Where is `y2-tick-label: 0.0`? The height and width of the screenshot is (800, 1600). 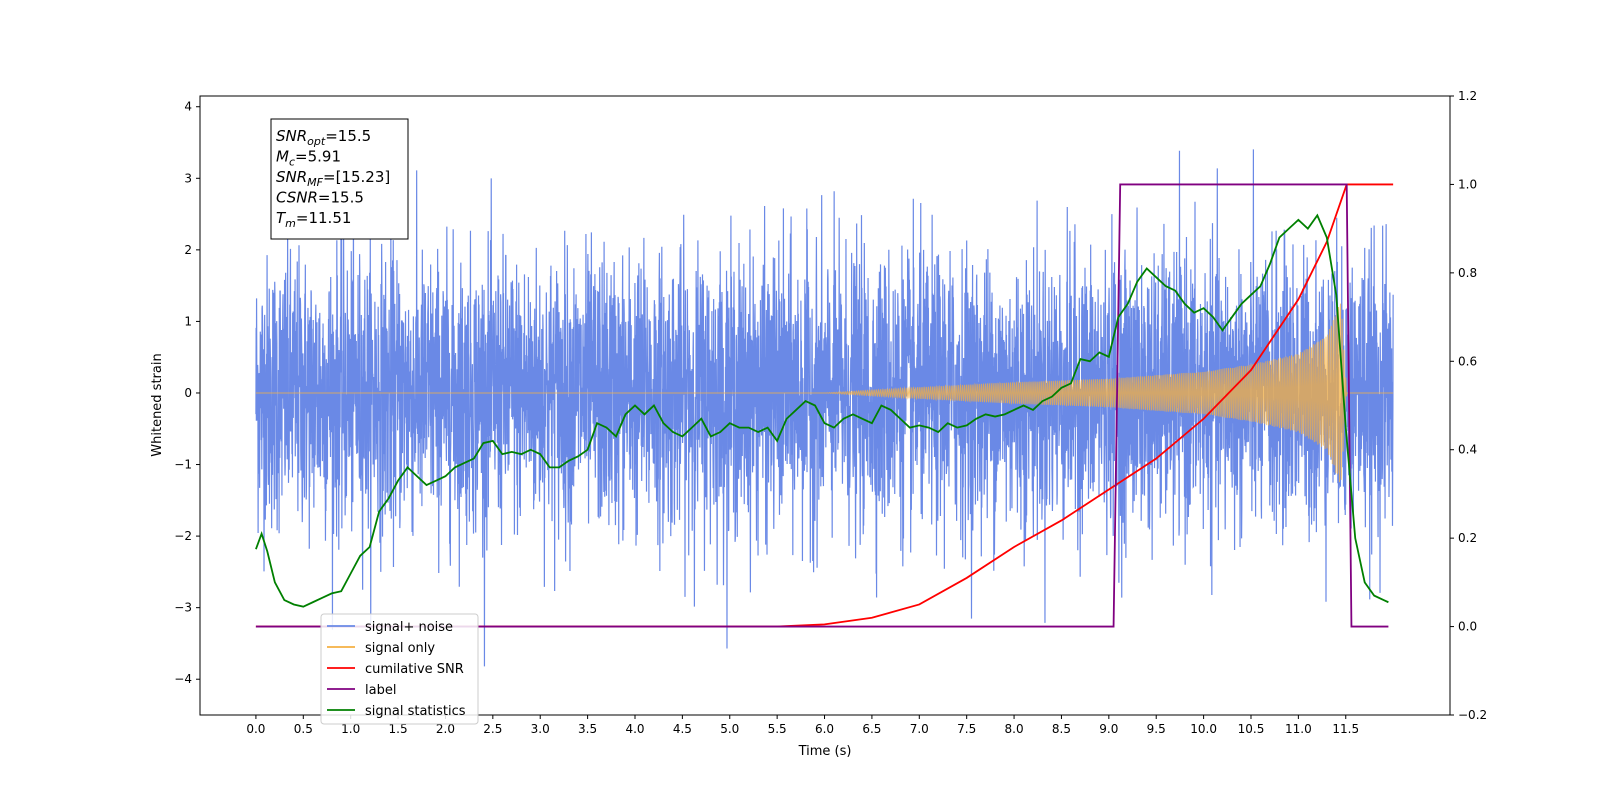 y2-tick-label: 0.0 is located at coordinates (1467, 627).